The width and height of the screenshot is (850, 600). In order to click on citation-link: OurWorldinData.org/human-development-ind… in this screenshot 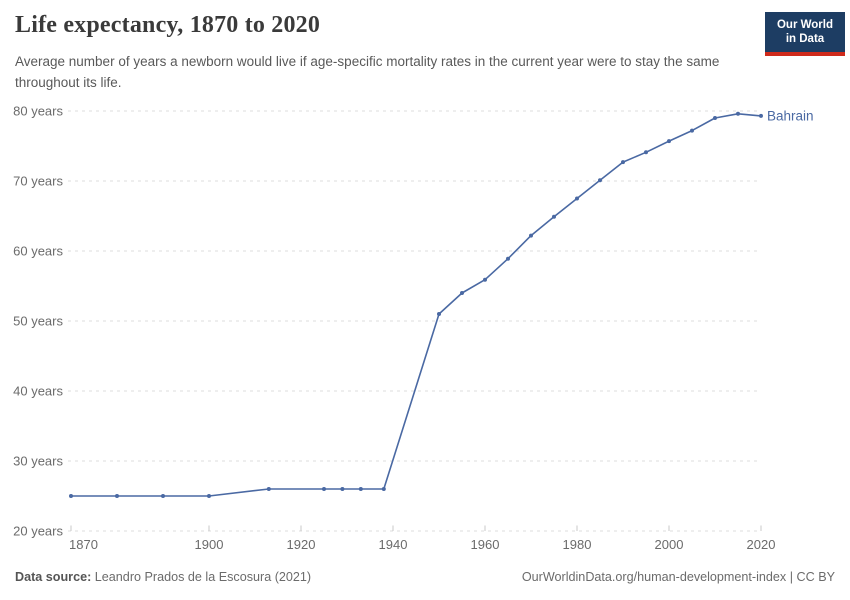, I will do `click(678, 577)`.